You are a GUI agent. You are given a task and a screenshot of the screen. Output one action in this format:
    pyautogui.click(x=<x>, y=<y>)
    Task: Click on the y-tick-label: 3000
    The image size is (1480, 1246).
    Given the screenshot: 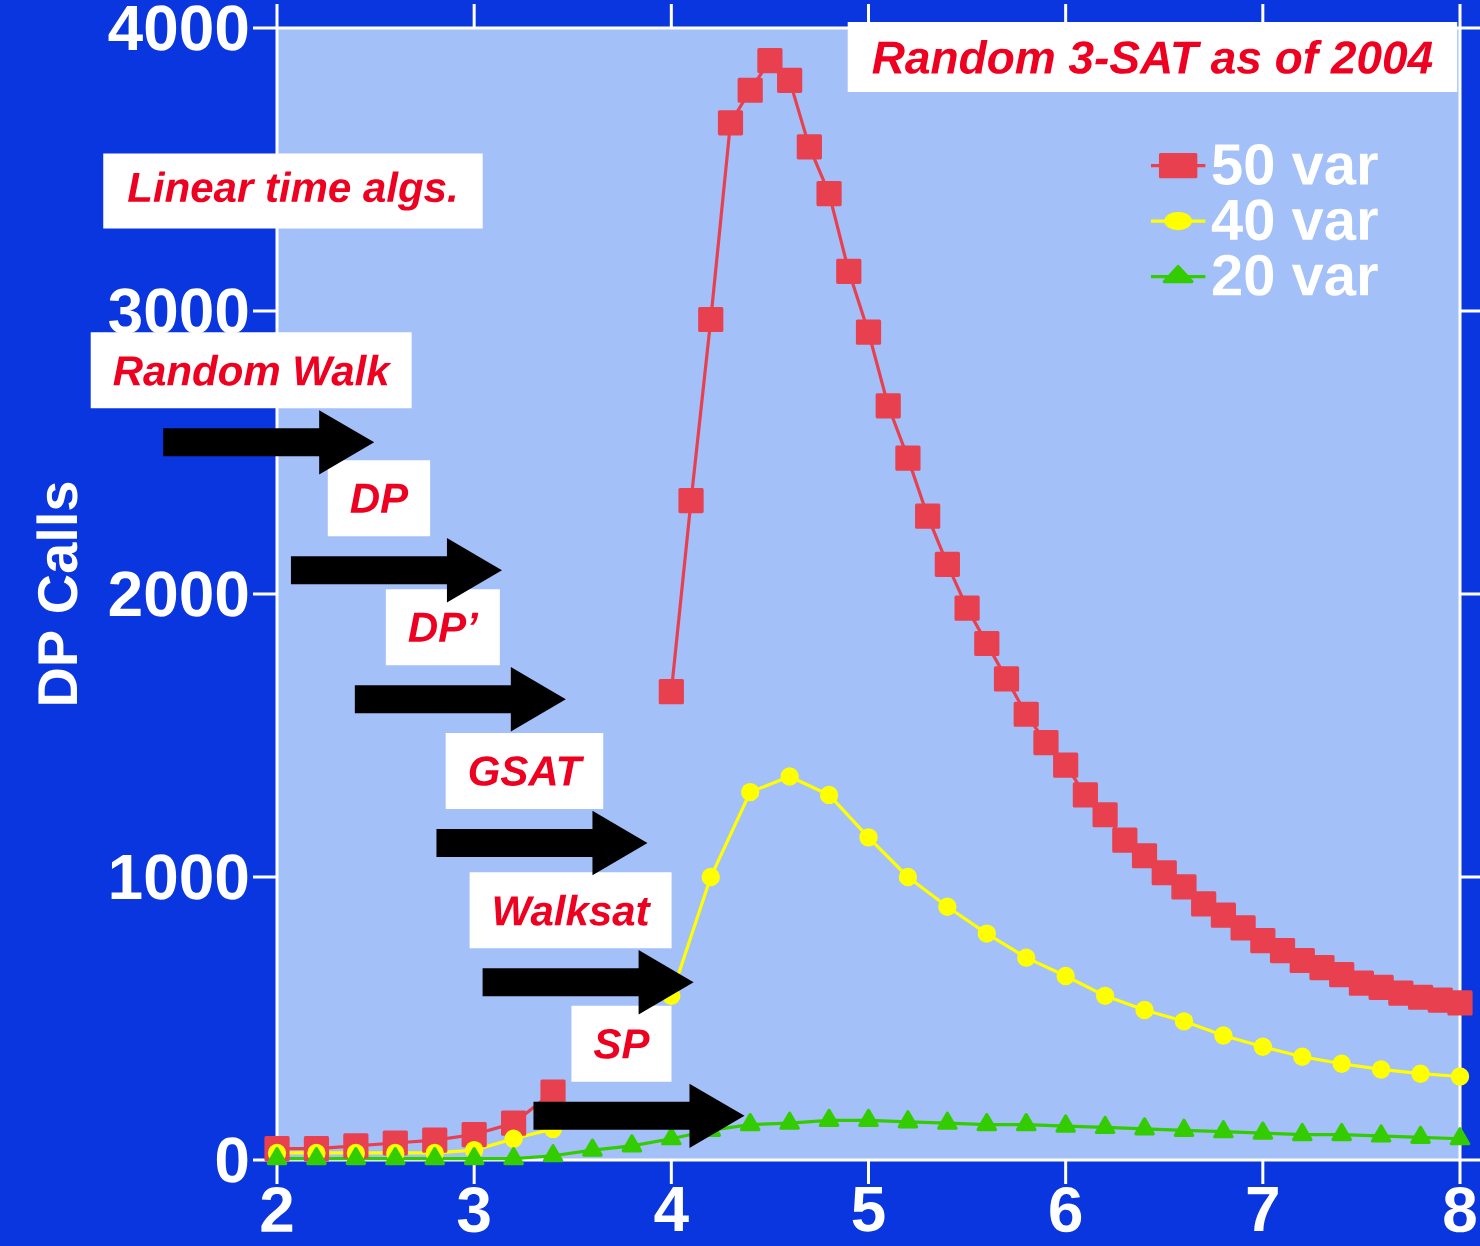 What is the action you would take?
    pyautogui.click(x=178, y=311)
    